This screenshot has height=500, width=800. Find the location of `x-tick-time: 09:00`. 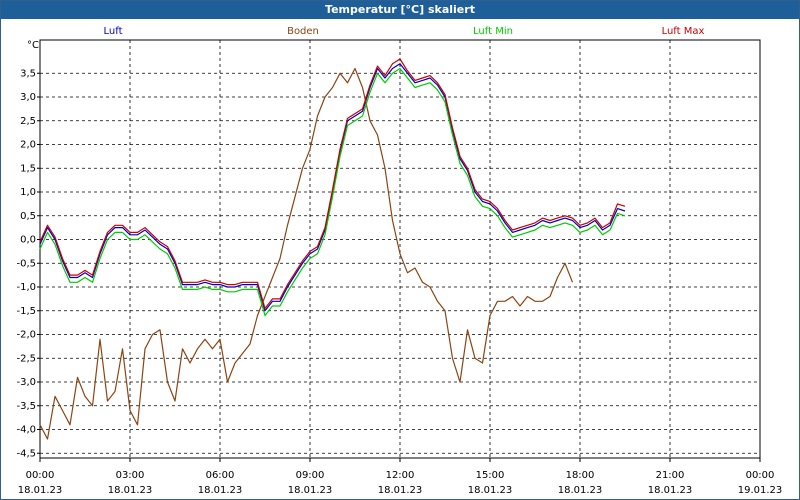

x-tick-time: 09:00 is located at coordinates (310, 475).